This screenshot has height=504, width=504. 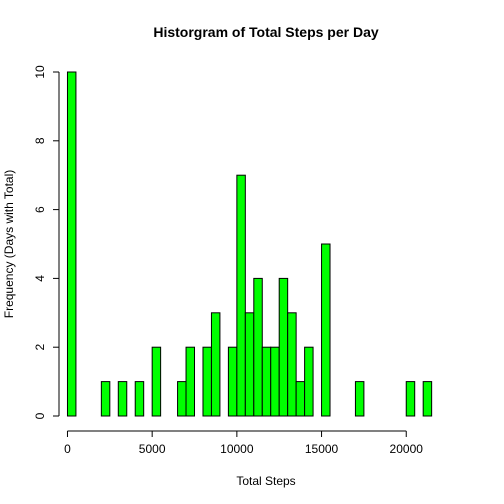 I want to click on y-axis-label: Frequency (Days with Total), so click(x=9, y=244).